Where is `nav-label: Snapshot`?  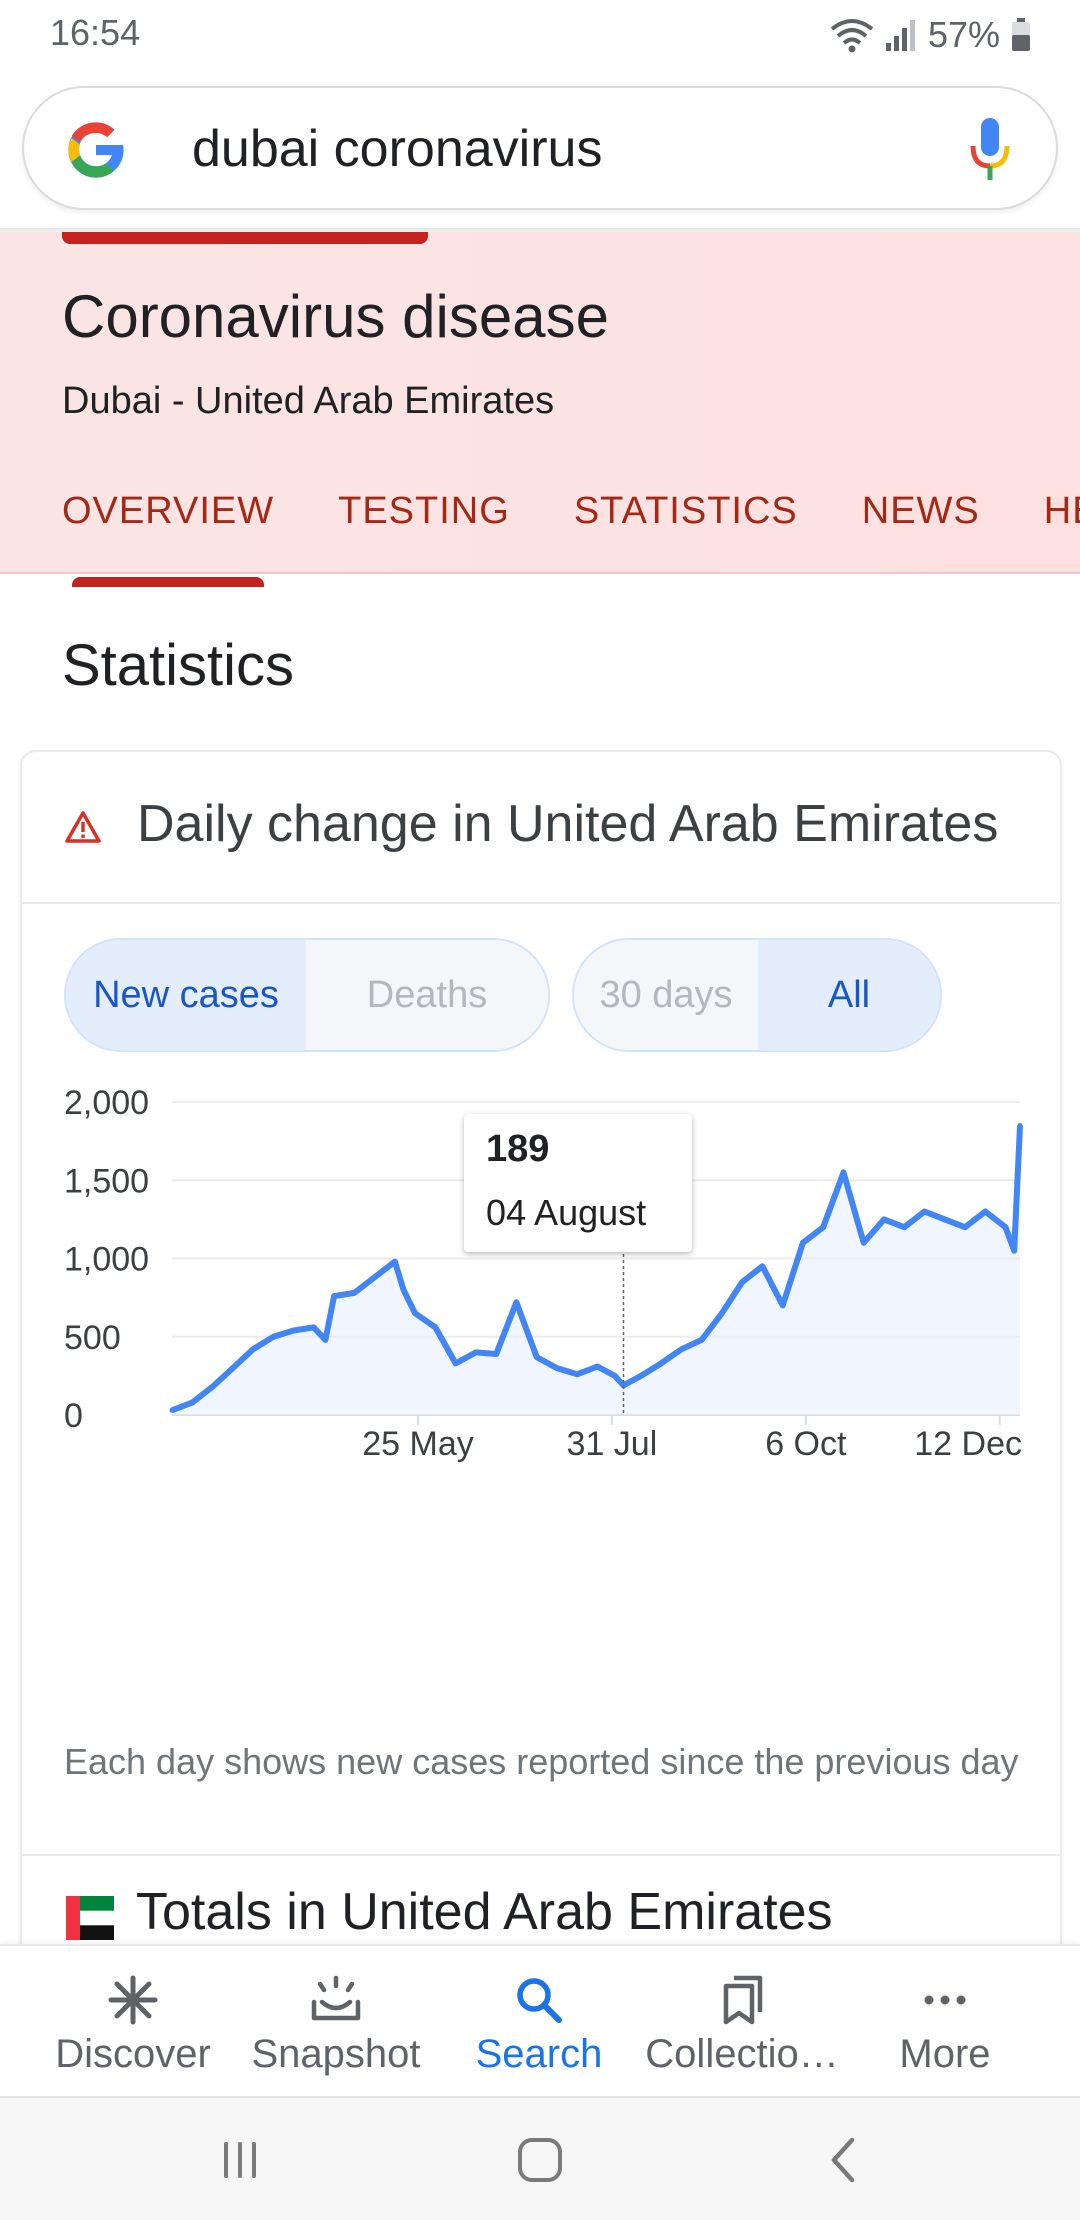
nav-label: Snapshot is located at coordinates (336, 2054).